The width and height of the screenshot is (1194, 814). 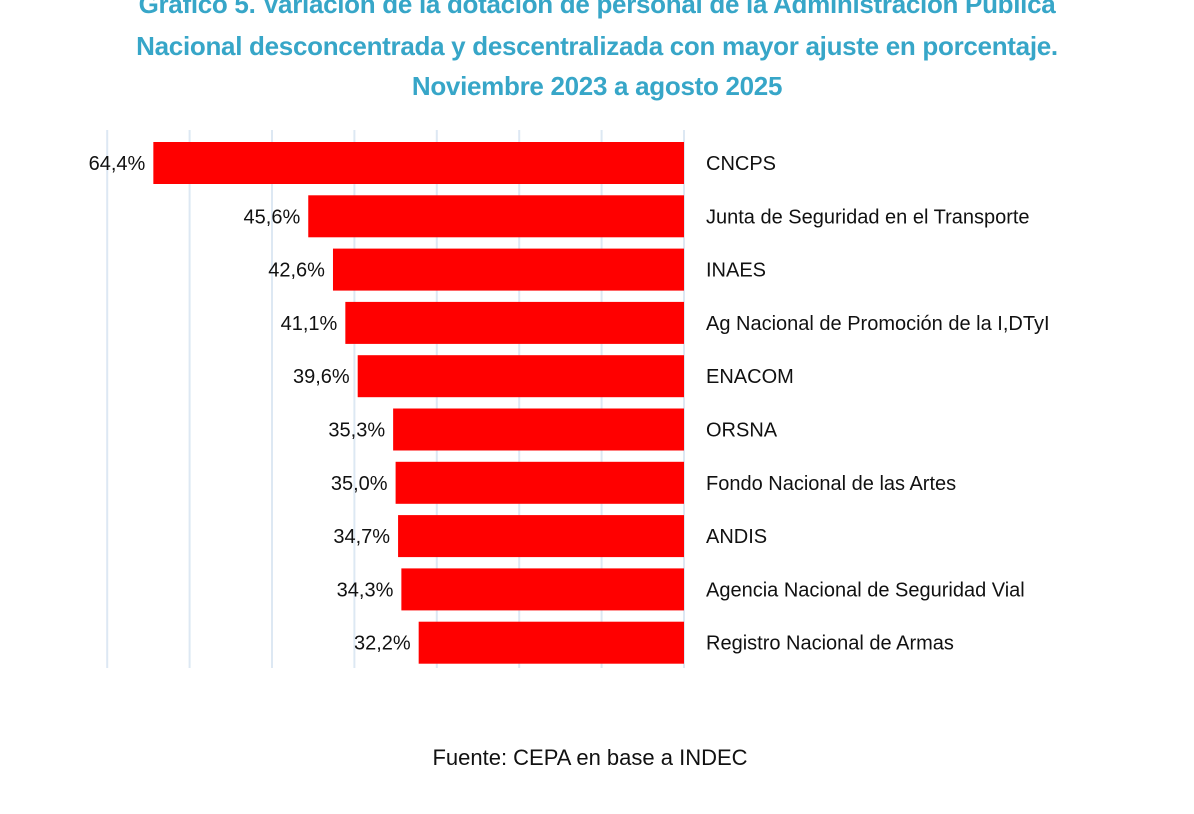 I want to click on category-label: Ag Nacional de Promoción de la I,DTyI, so click(x=878, y=324).